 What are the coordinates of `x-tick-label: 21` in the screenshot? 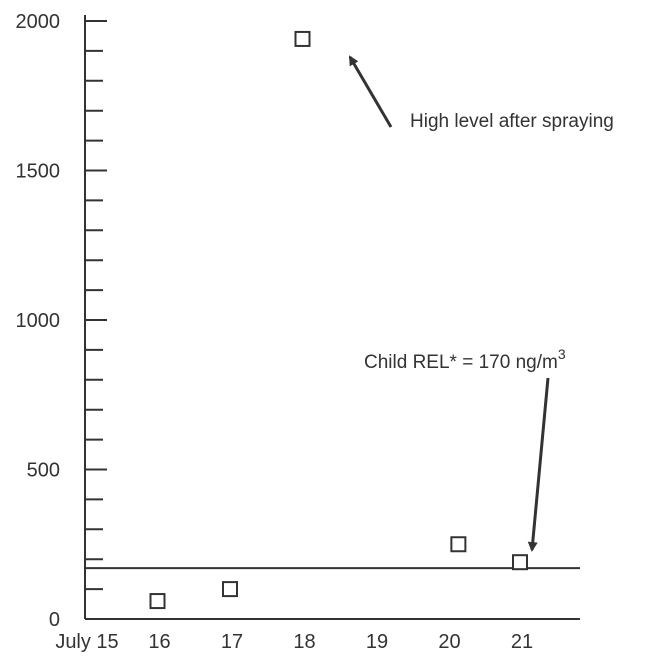 It's located at (522, 642).